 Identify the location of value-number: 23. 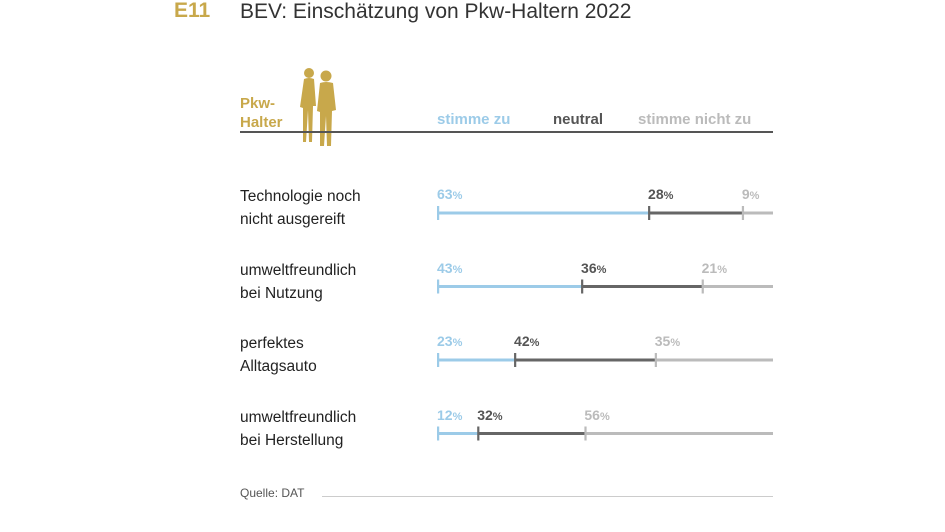
(445, 341).